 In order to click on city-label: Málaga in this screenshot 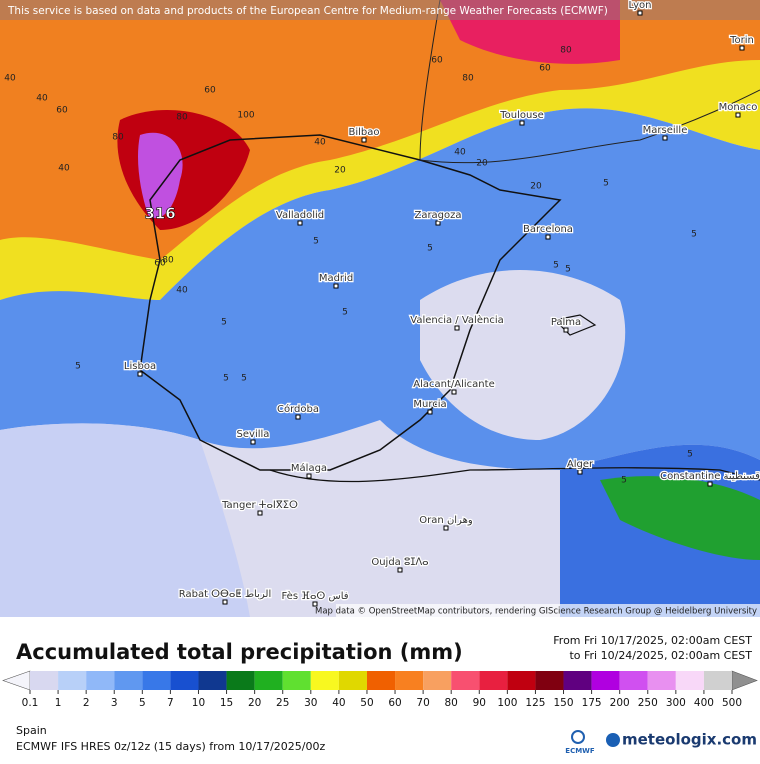, I will do `click(309, 468)`.